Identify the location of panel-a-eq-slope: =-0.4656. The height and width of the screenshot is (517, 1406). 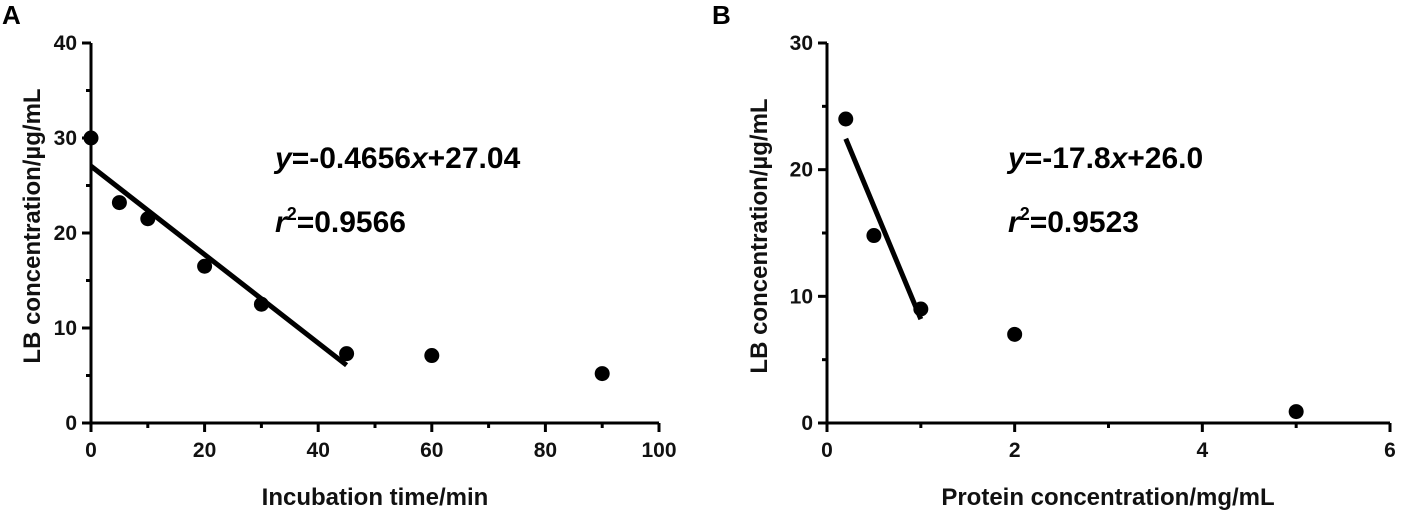
(351, 158).